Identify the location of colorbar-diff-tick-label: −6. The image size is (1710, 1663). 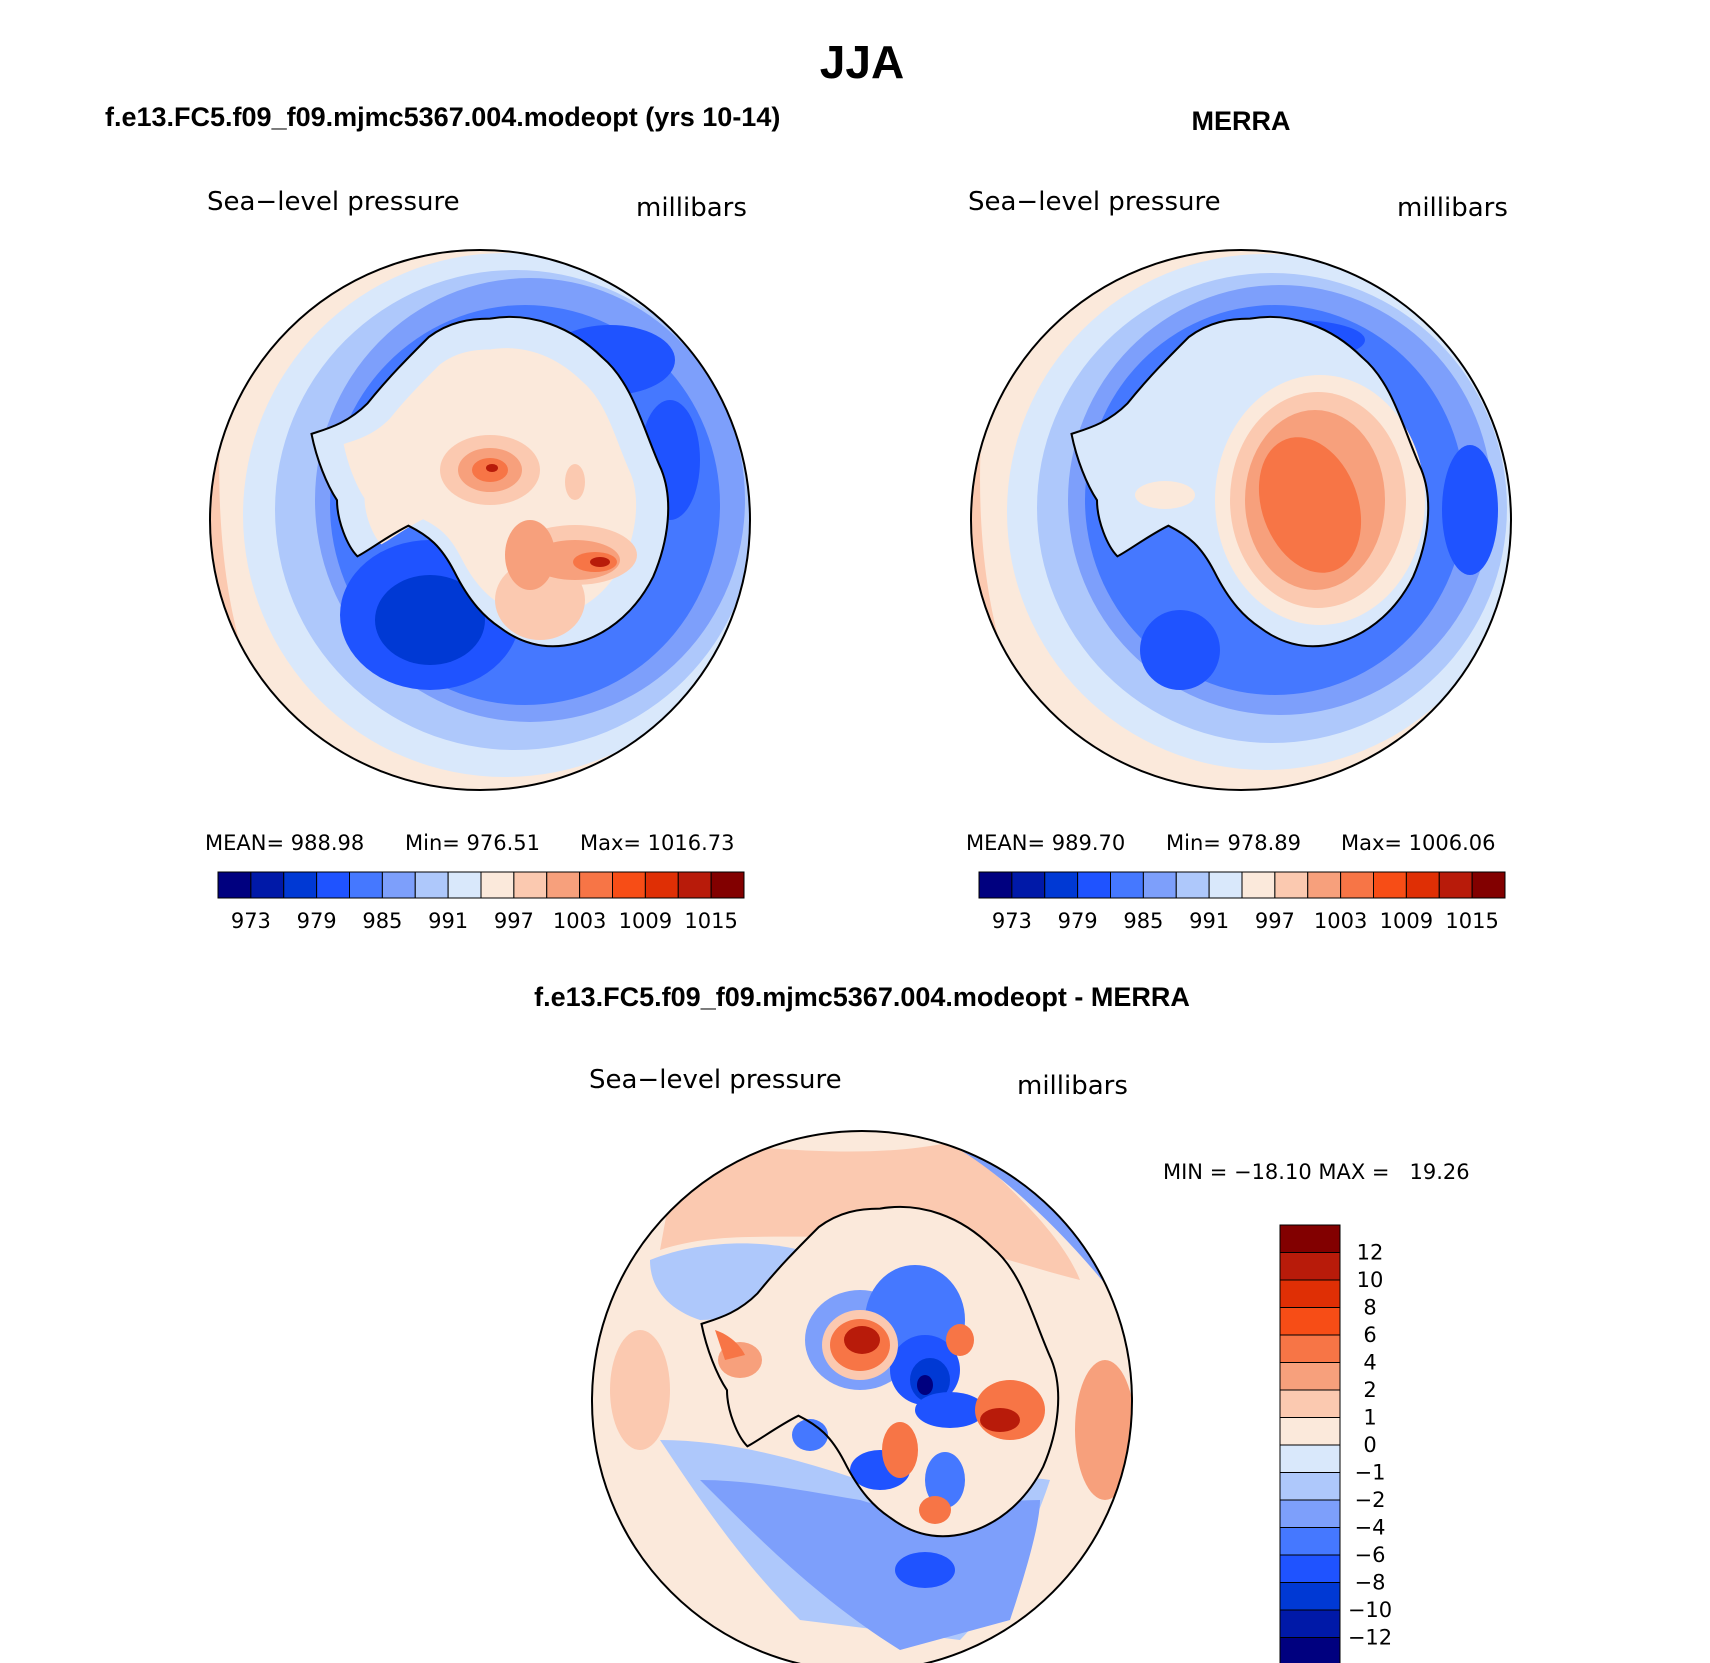
(1370, 1555).